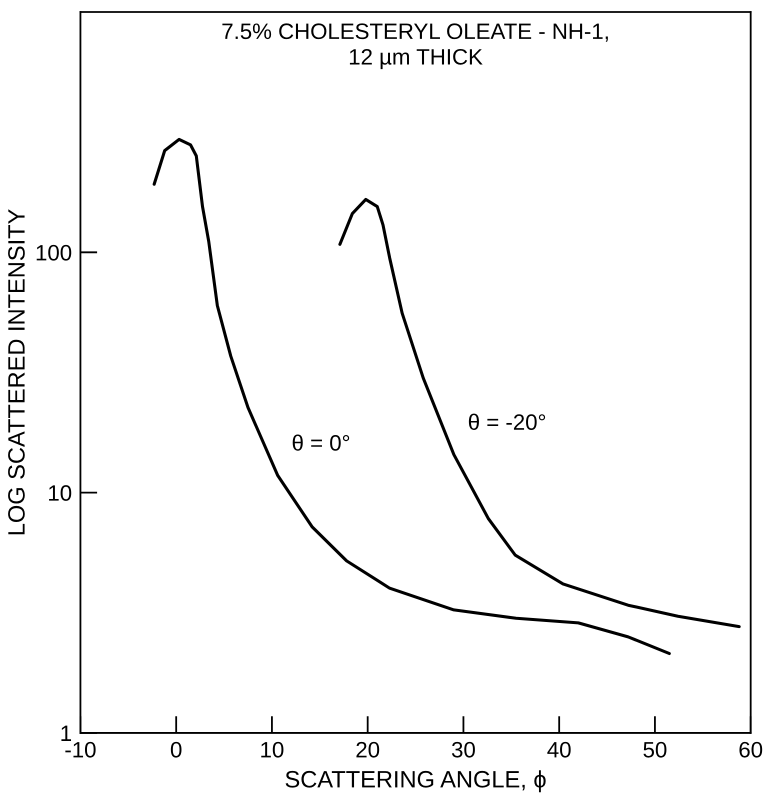  I want to click on series-label: θ = -20°, so click(507, 422).